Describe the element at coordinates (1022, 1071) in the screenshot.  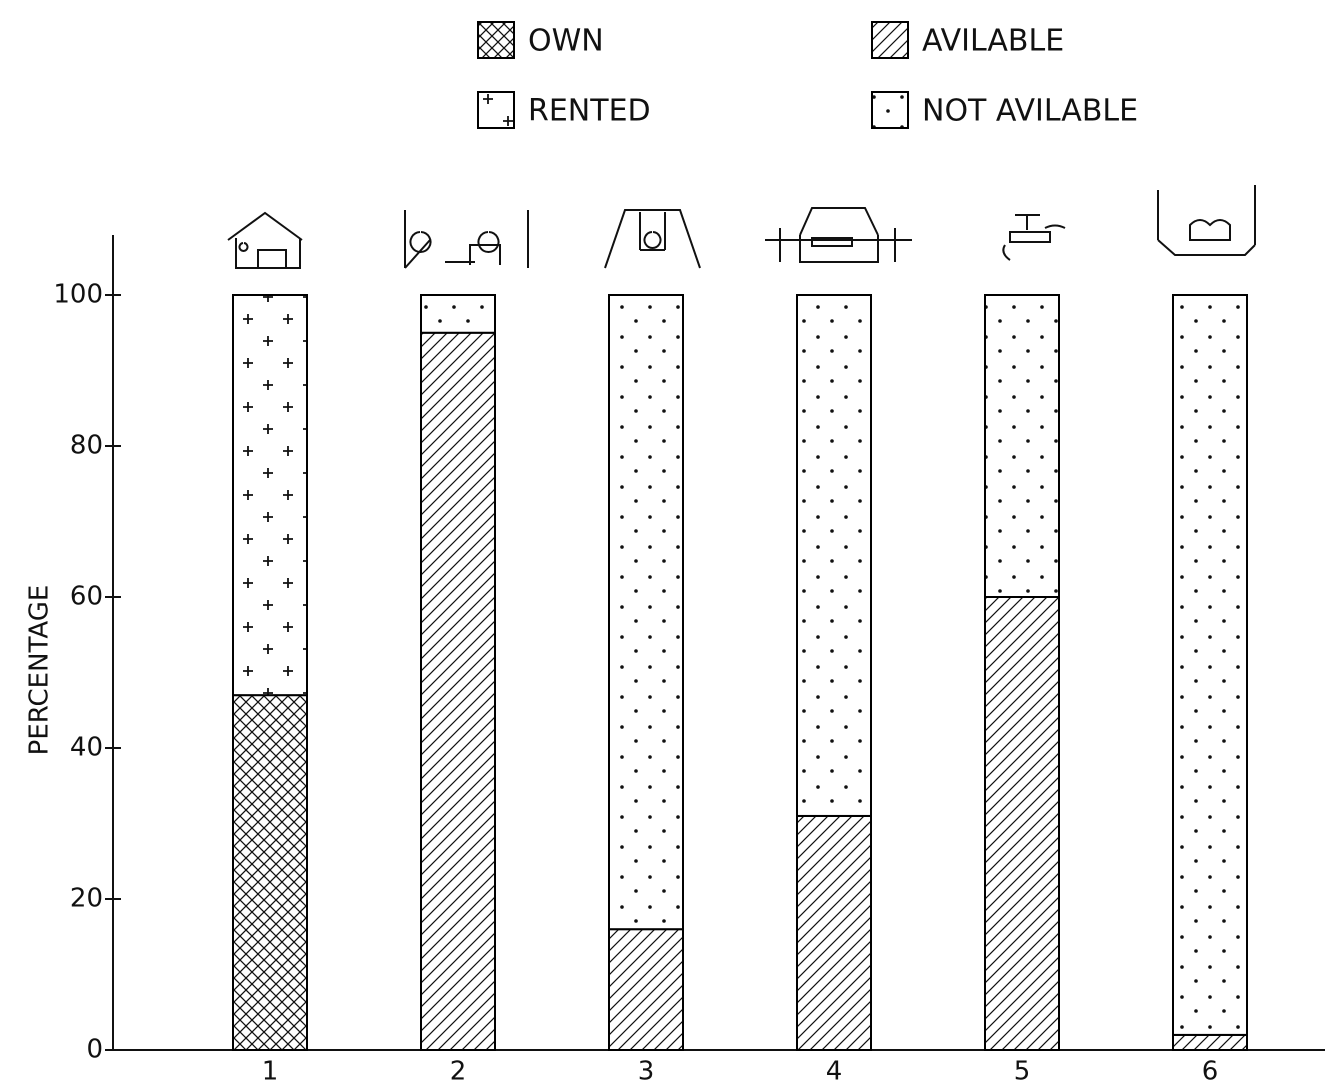
I see `x-tick-label: 5` at that location.